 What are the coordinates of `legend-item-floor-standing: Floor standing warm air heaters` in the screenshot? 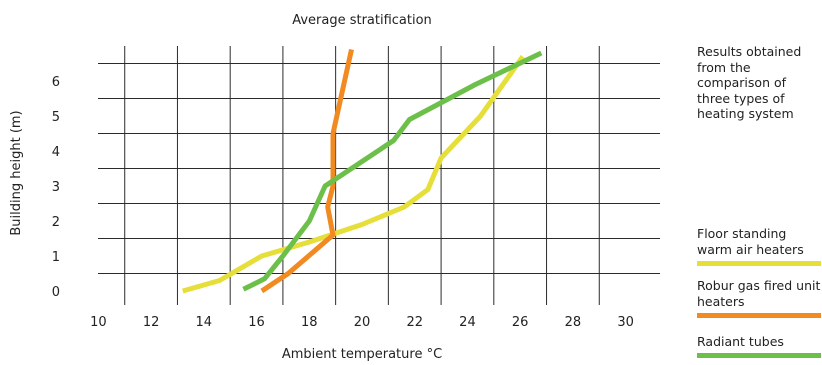 It's located at (759, 246).